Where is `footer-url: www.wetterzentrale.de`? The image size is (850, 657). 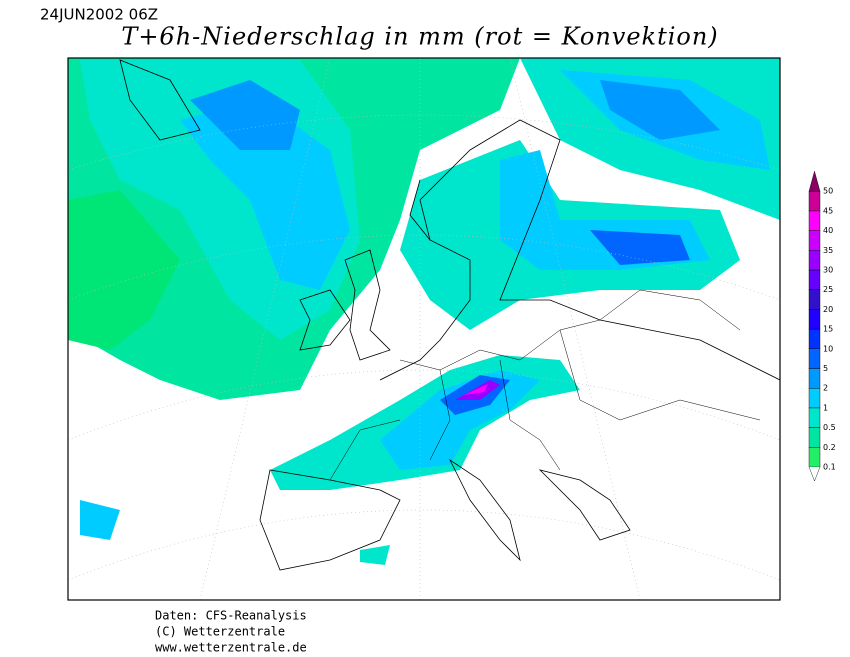
footer-url: www.wetterzentrale.de is located at coordinates (231, 648).